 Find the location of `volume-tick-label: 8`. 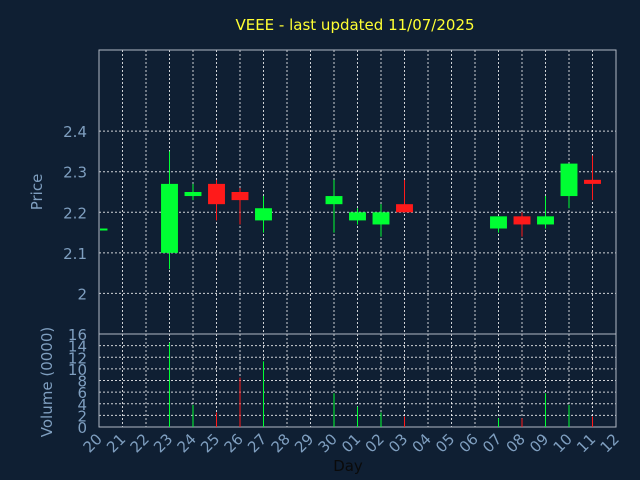

volume-tick-label: 8 is located at coordinates (82, 382).